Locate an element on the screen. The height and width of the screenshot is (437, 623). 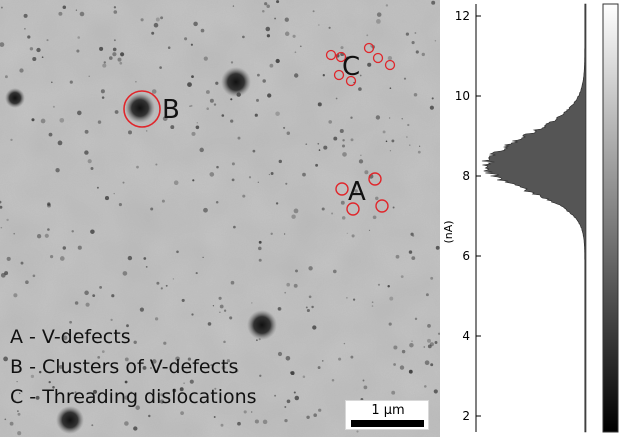
histogram-tick-label: 4 is located at coordinates (466, 336).